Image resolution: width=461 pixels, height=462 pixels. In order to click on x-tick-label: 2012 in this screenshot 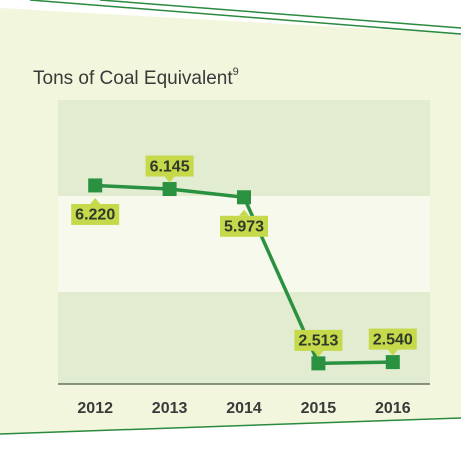, I will do `click(95, 408)`.